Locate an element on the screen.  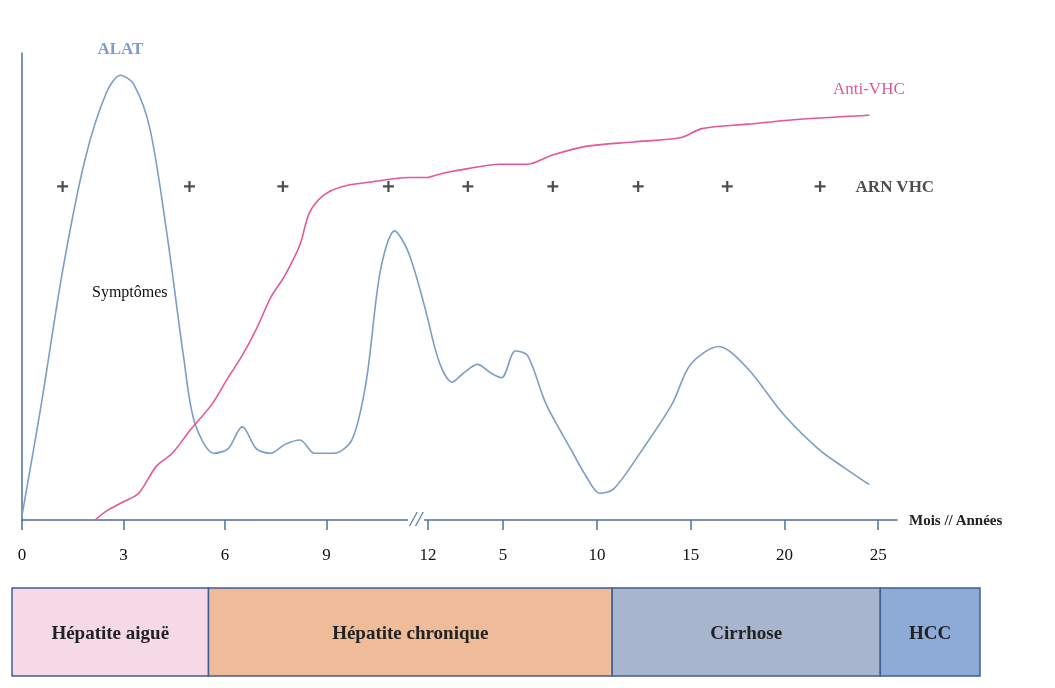
x2-tick-label: 15 is located at coordinates (691, 554).